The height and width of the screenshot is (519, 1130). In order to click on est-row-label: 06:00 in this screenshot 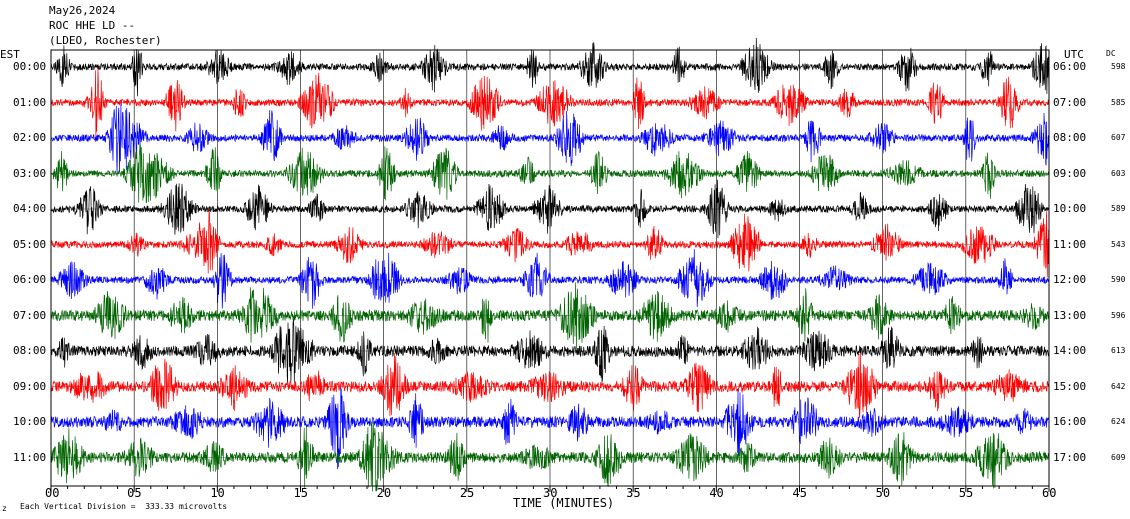, I will do `click(30, 279)`.